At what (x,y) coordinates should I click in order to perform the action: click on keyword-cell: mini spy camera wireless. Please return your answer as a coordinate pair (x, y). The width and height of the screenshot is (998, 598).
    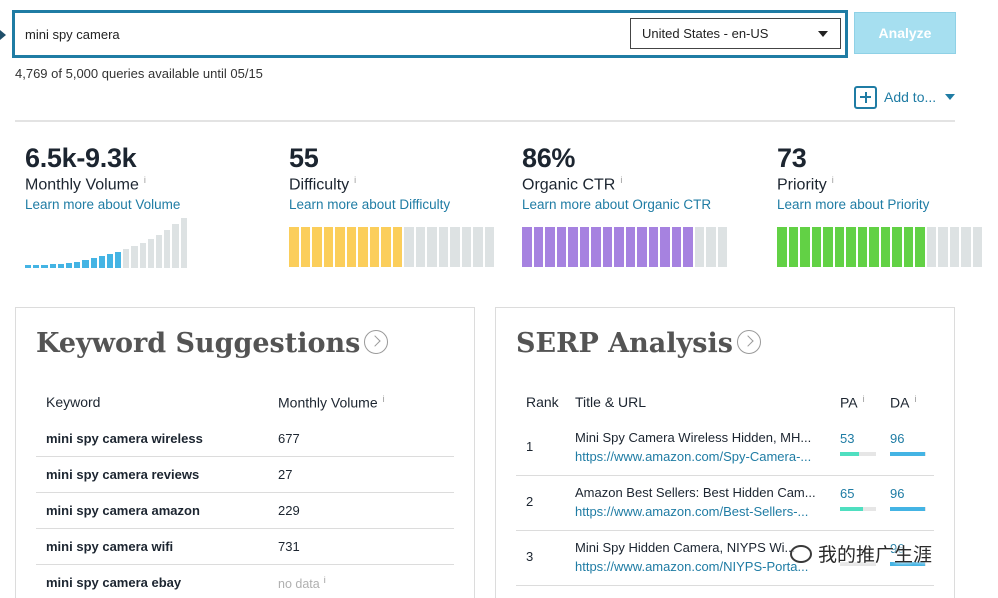
    Looking at the image, I should click on (124, 438).